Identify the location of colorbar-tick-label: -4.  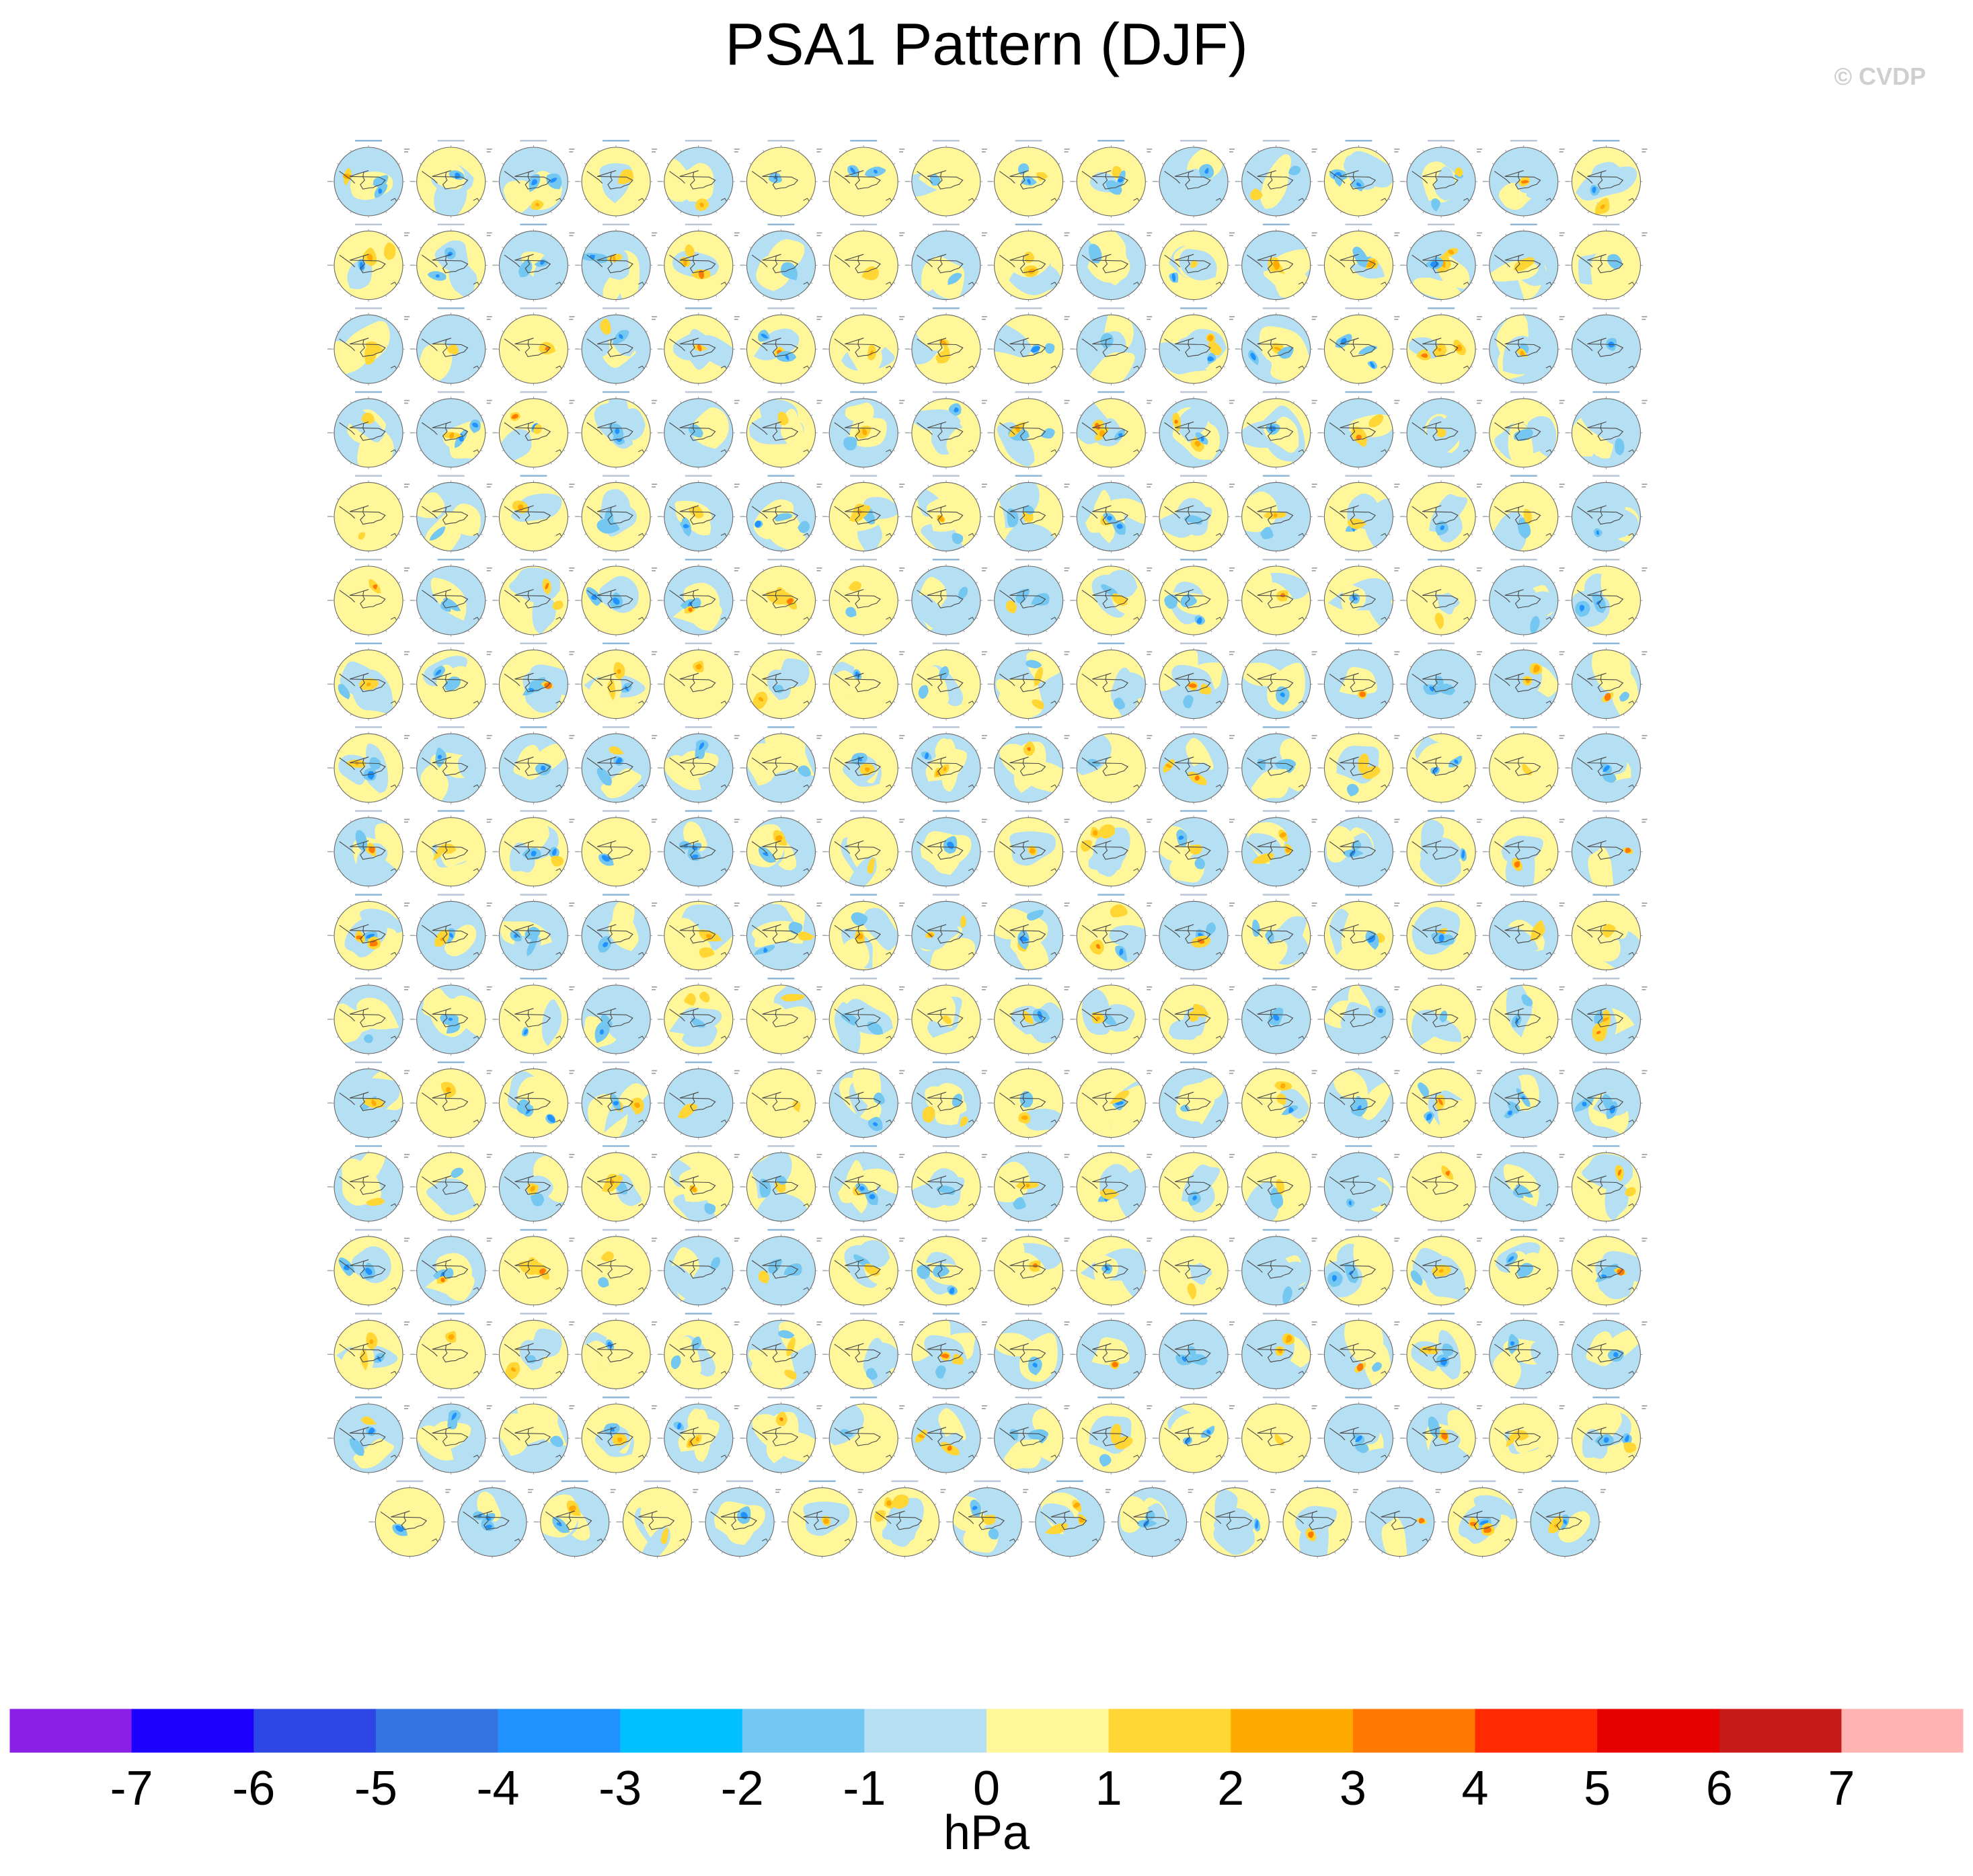
(498, 1788).